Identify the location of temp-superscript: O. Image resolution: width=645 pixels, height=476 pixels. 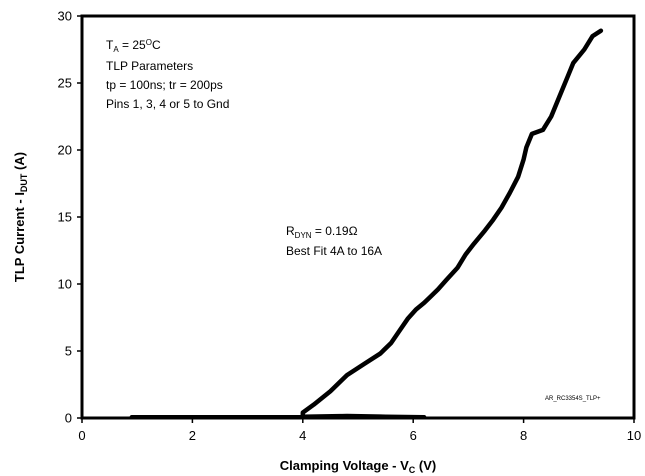
(149, 42).